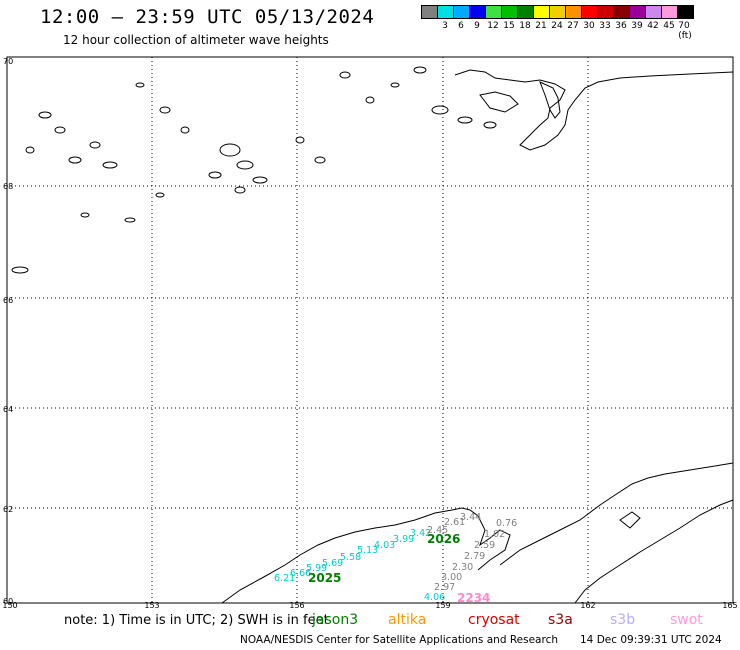 The width and height of the screenshot is (740, 650). What do you see at coordinates (300, 573) in the screenshot?
I see `swh-value: 6.66` at bounding box center [300, 573].